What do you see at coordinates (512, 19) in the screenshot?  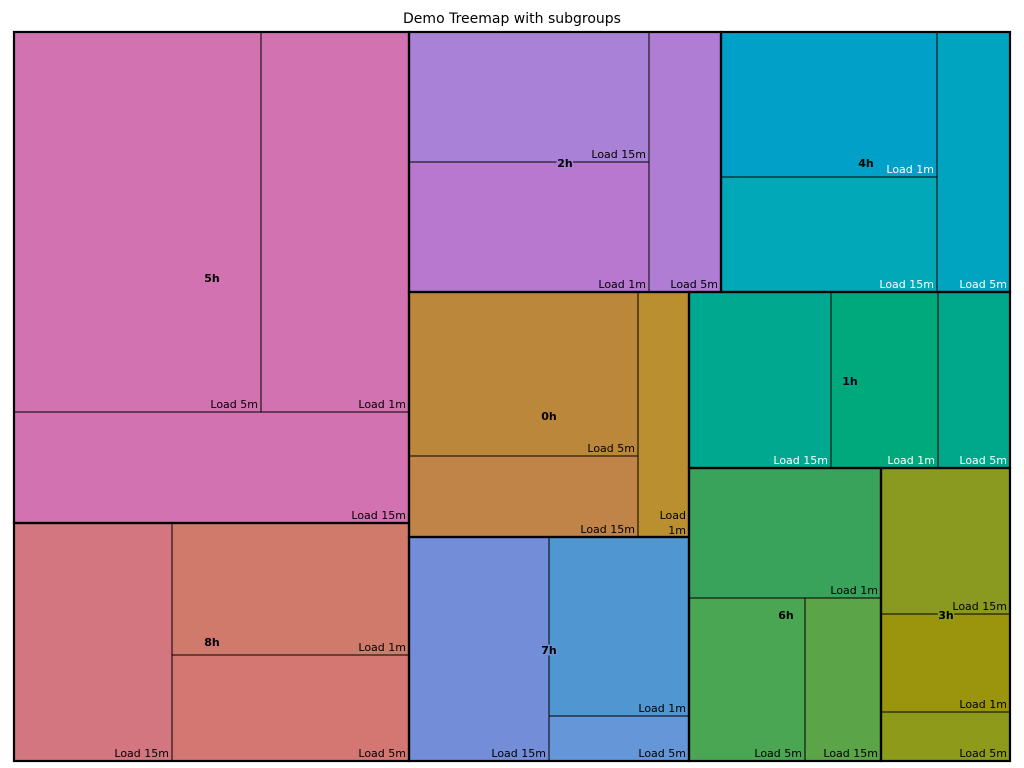 I see `chart-title: Demo Treemap with subgroups` at bounding box center [512, 19].